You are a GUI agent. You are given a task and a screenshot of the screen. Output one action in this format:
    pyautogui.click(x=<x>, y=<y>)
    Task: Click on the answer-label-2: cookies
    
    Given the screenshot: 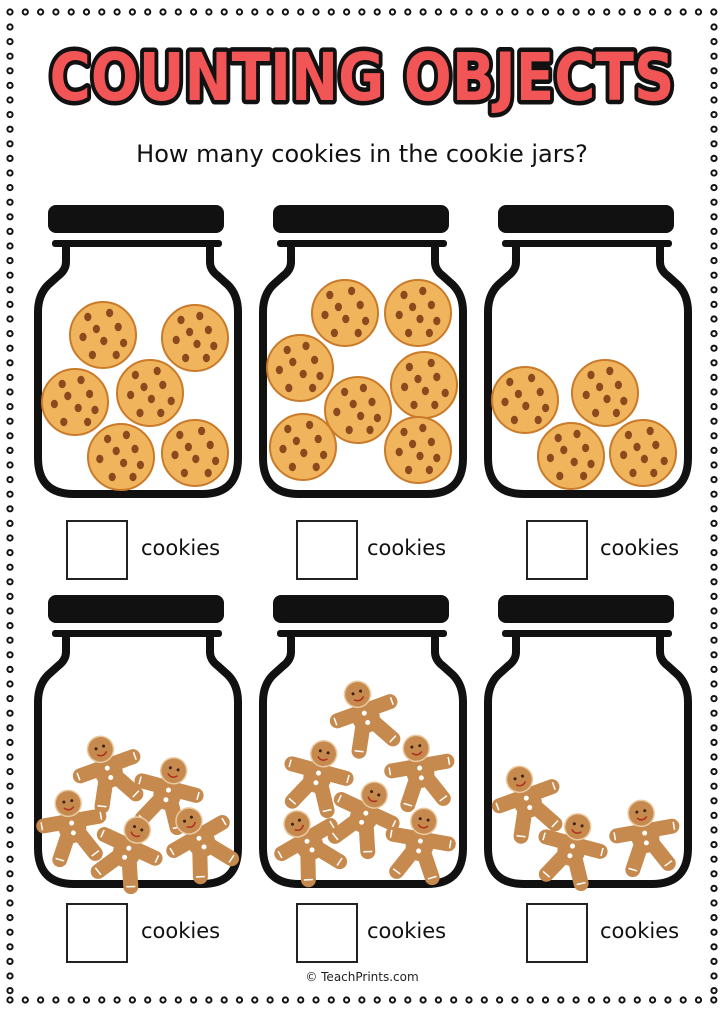 What is the action you would take?
    pyautogui.click(x=407, y=548)
    